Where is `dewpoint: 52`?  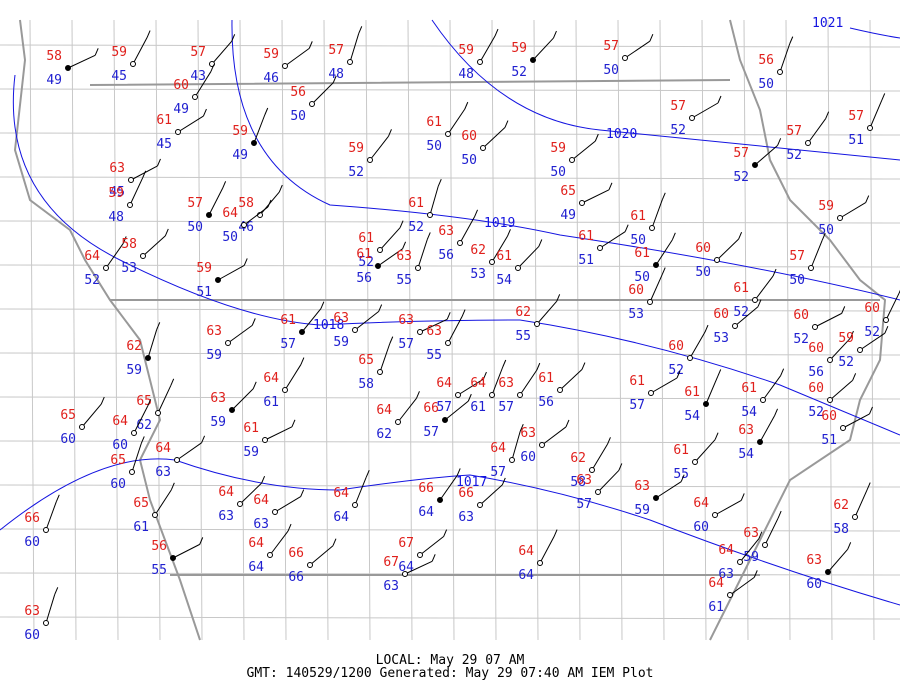
dewpoint: 52 is located at coordinates (676, 370).